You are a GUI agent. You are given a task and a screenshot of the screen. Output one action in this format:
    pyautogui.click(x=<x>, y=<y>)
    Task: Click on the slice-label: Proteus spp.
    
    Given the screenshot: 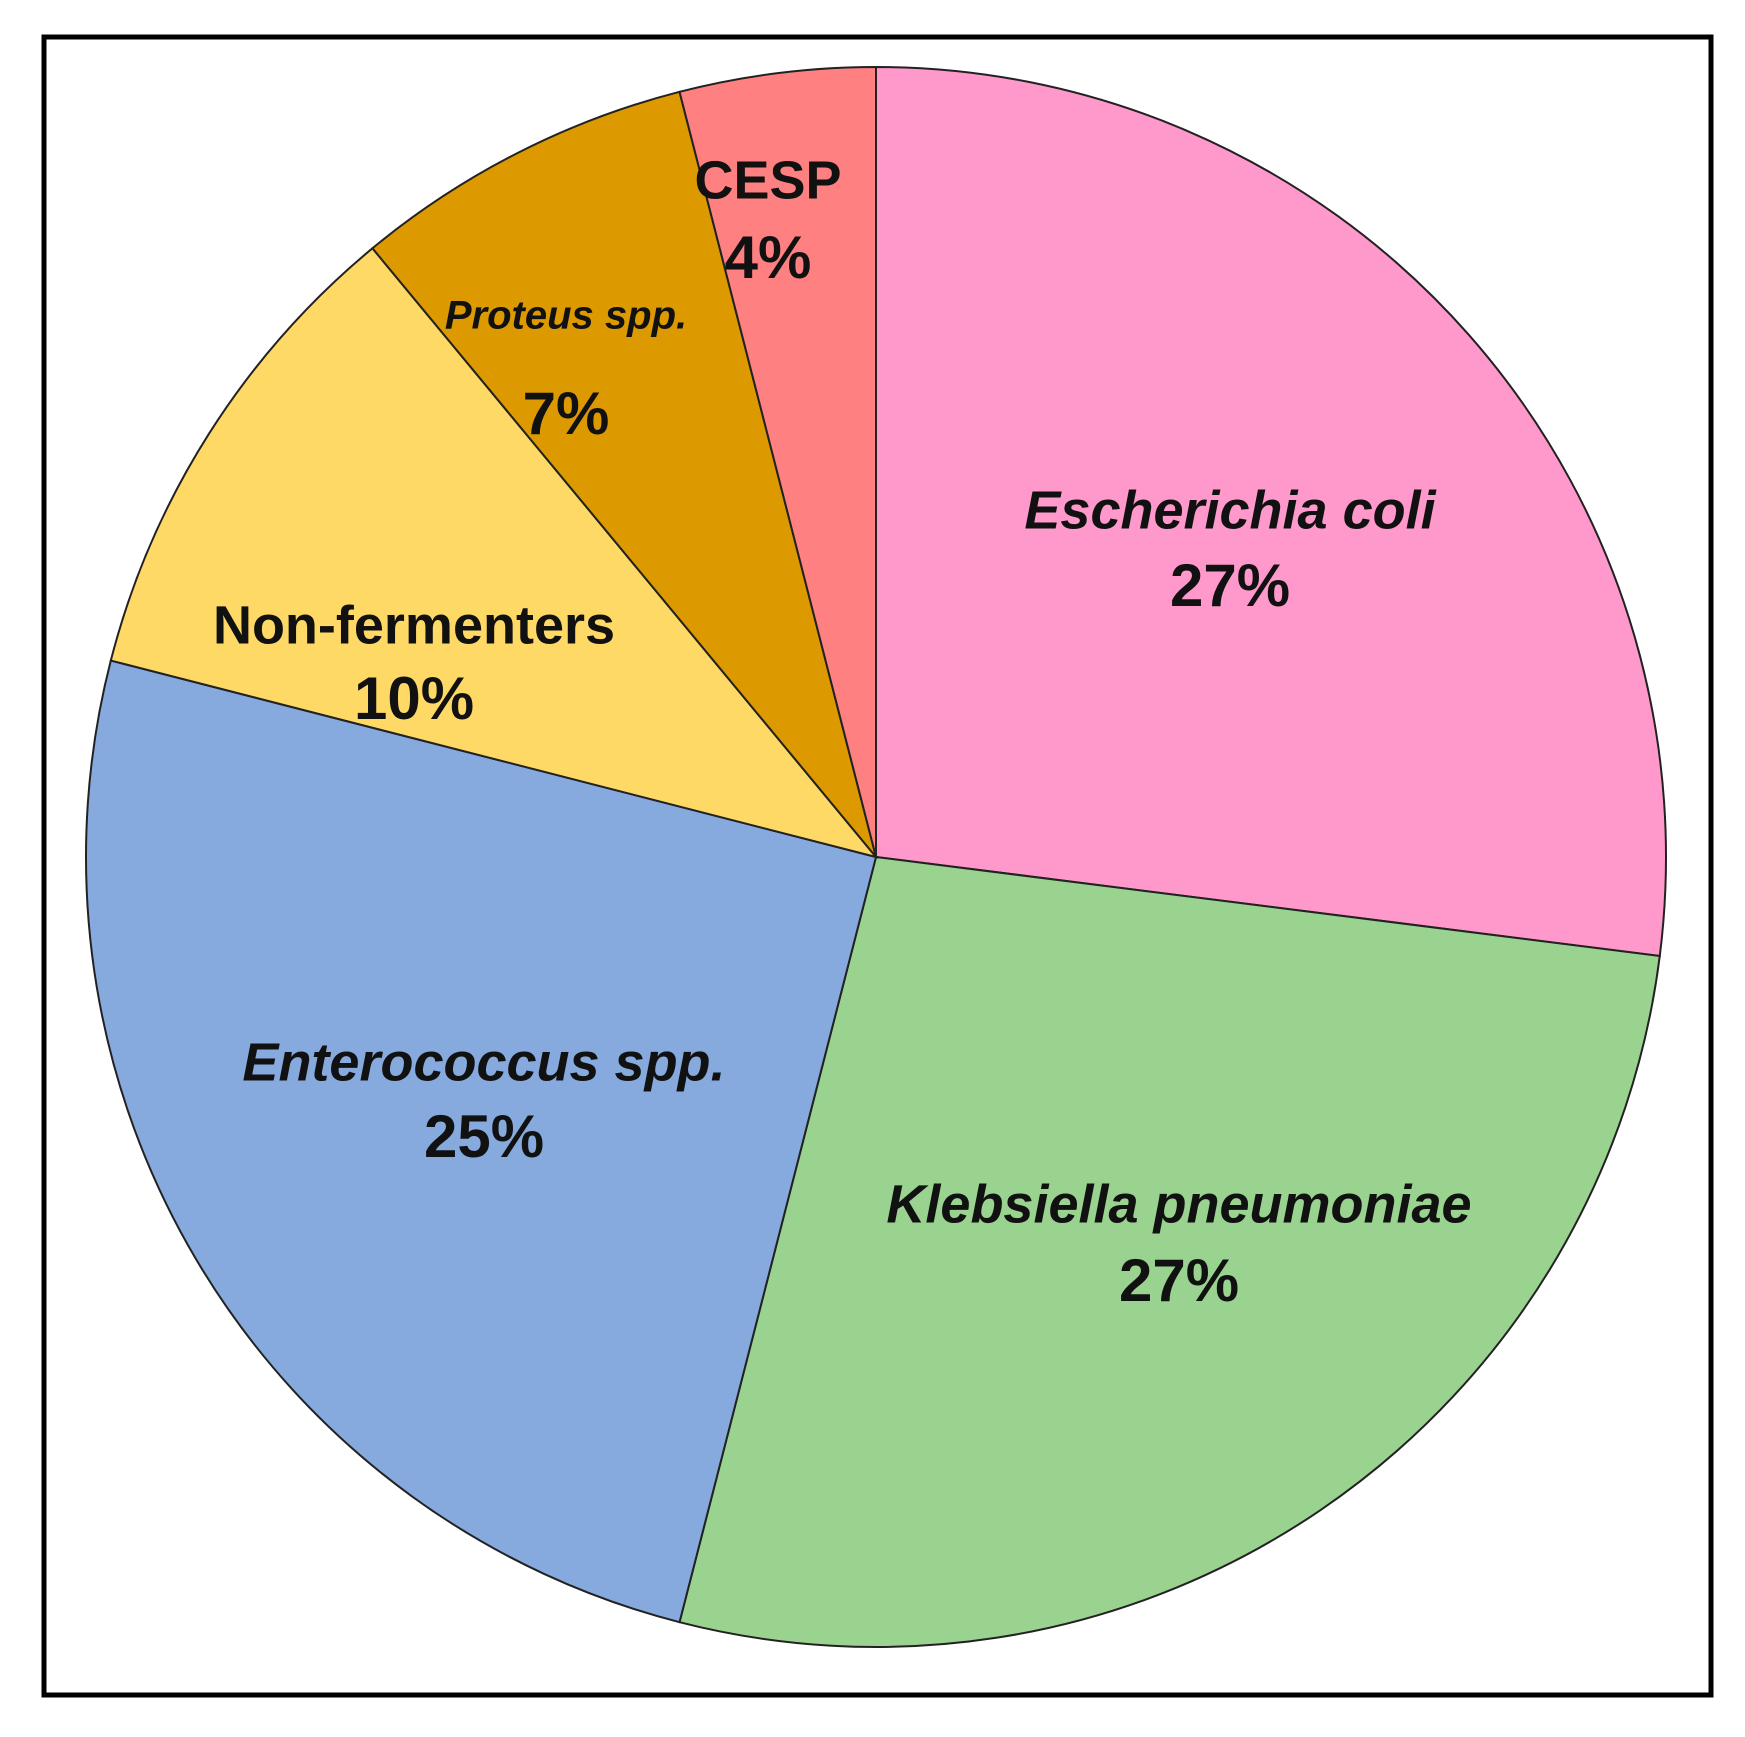 What is the action you would take?
    pyautogui.click(x=566, y=316)
    